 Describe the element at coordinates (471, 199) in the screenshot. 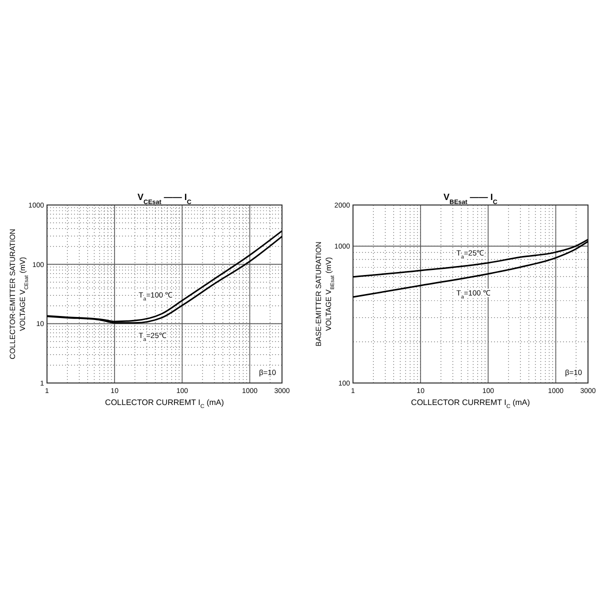

I see `chart-title: V$_{BEsat}$ —— I$_{C}$` at that location.